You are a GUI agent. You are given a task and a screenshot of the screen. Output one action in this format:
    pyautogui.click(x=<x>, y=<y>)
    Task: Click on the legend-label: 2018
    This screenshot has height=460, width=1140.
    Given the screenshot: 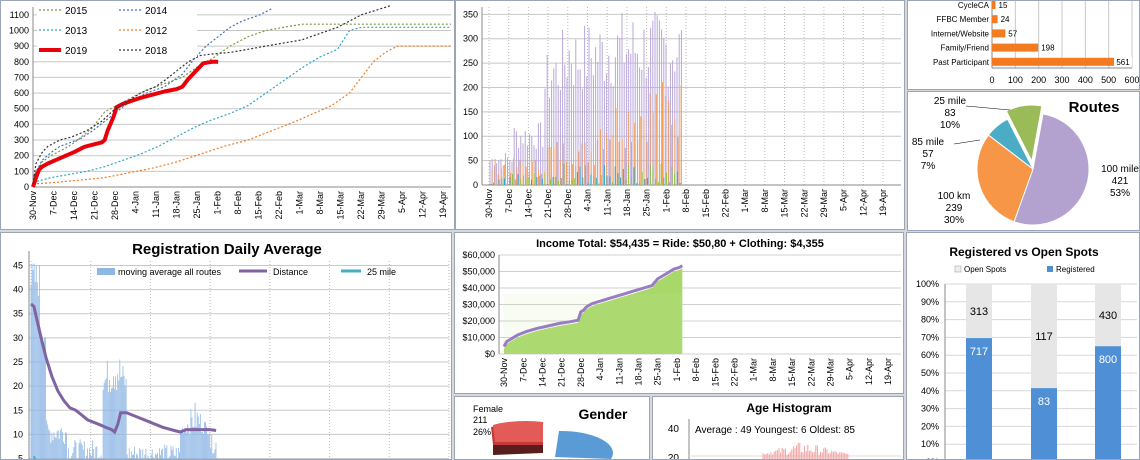 What is the action you would take?
    pyautogui.click(x=156, y=51)
    